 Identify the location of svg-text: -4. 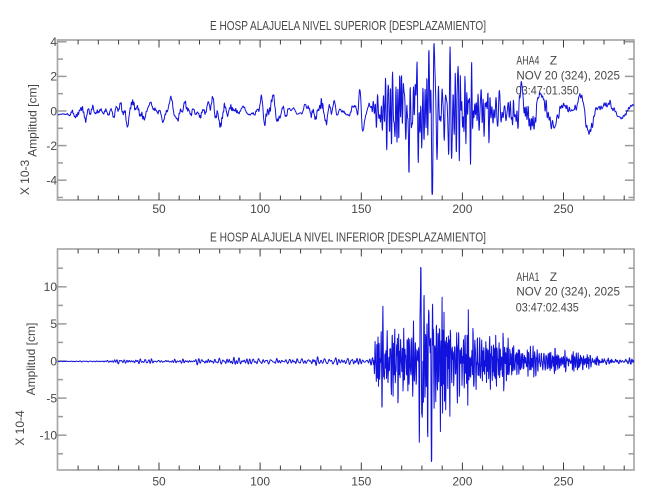
(51, 181).